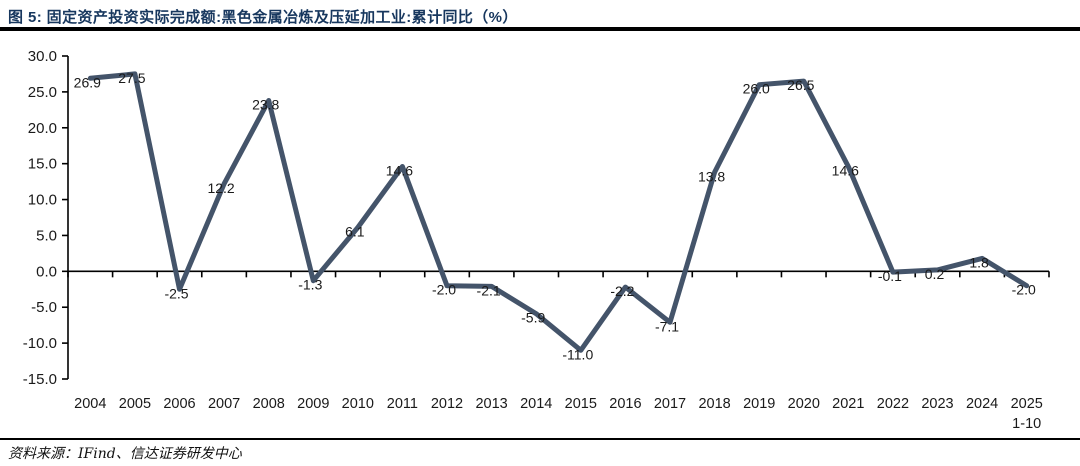 The width and height of the screenshot is (1080, 466). What do you see at coordinates (313, 404) in the screenshot?
I see `svg-text: 2009` at bounding box center [313, 404].